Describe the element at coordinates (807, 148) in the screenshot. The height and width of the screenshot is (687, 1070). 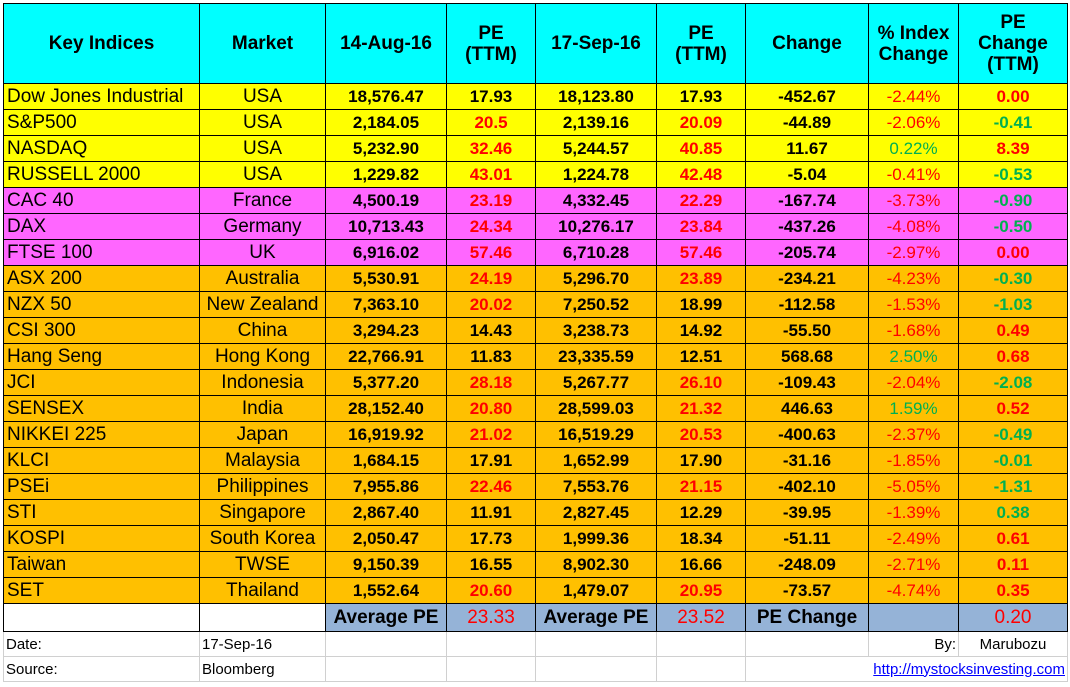
I see `change-cell: 11.67` at that location.